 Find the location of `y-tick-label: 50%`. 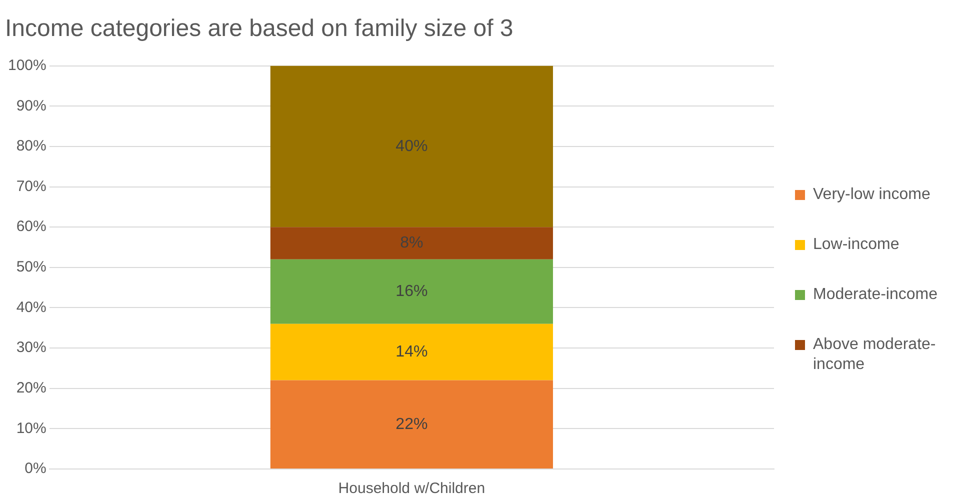

y-tick-label: 50% is located at coordinates (31, 267).